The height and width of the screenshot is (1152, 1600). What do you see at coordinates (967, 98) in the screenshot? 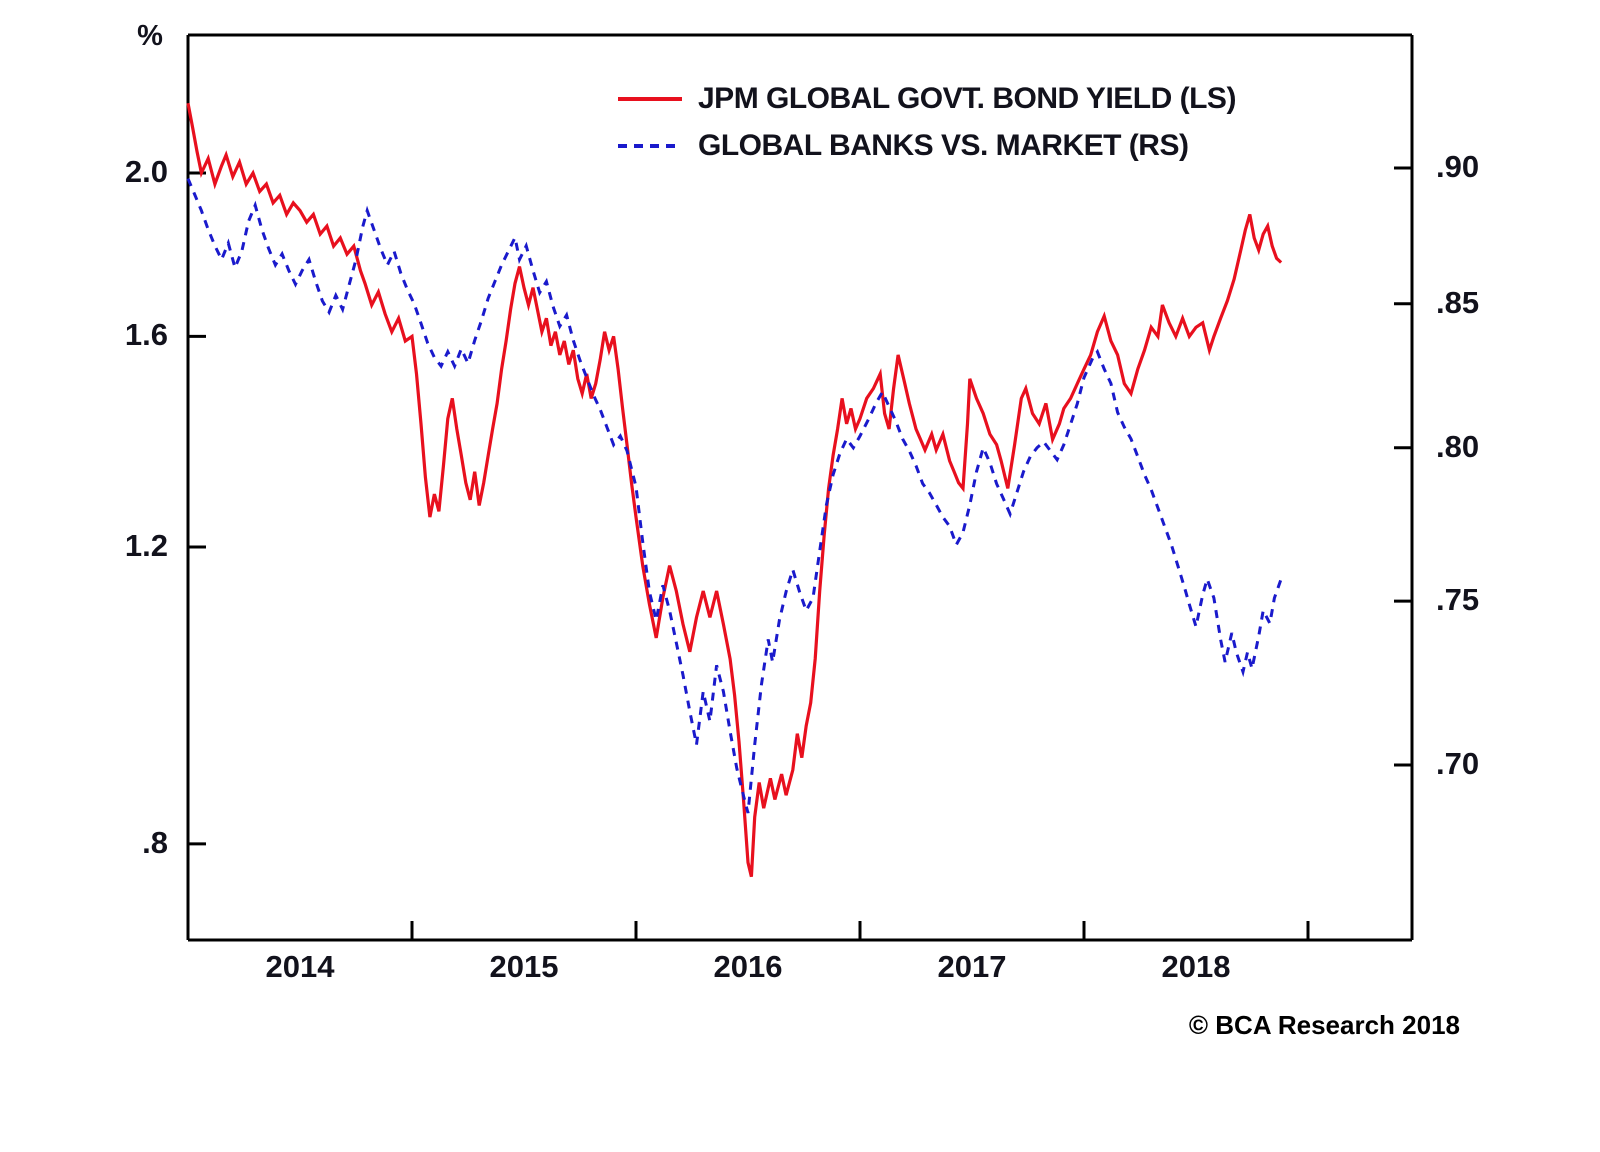
I see `legend-label-bond-yield: JPM GLOBAL GOVT. BOND YIELD (LS)` at bounding box center [967, 98].